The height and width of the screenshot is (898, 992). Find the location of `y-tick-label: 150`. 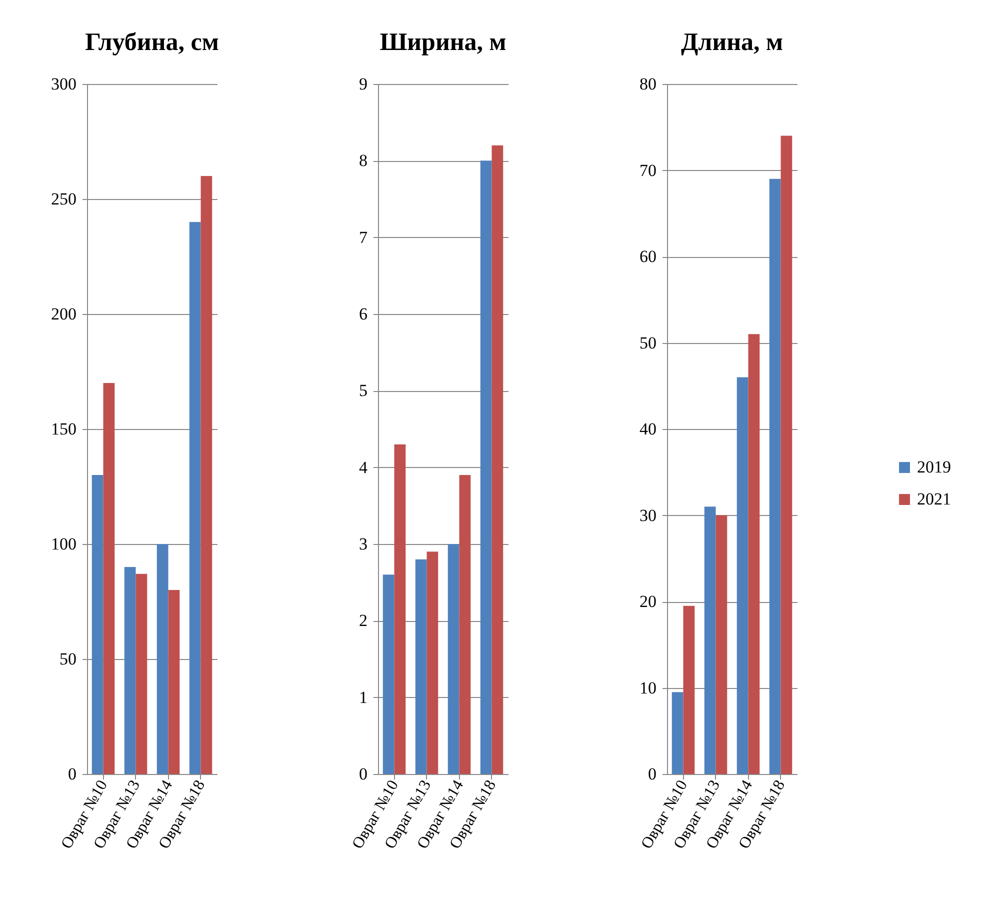

y-tick-label: 150 is located at coordinates (63, 429).